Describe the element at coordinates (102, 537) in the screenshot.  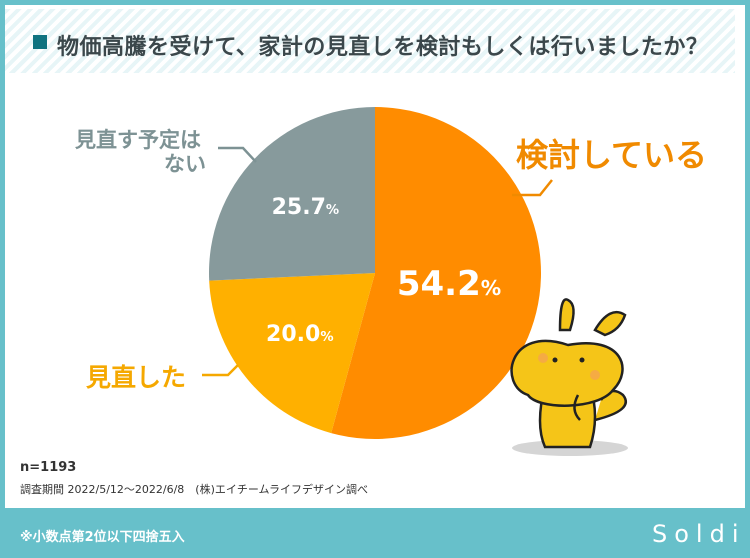
I see `rounding-note: ※小数点第2位以下四捨五入` at that location.